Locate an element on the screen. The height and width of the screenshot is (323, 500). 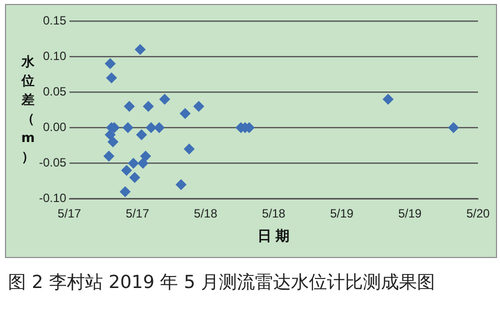
y-tick-label: 0.00 is located at coordinates (54, 127).